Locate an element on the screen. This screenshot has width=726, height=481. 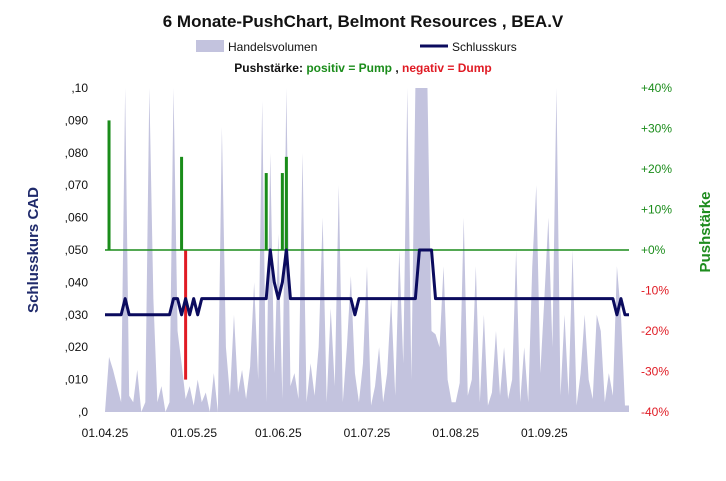
x-tick-label: 01.09.25 is located at coordinates (544, 433).